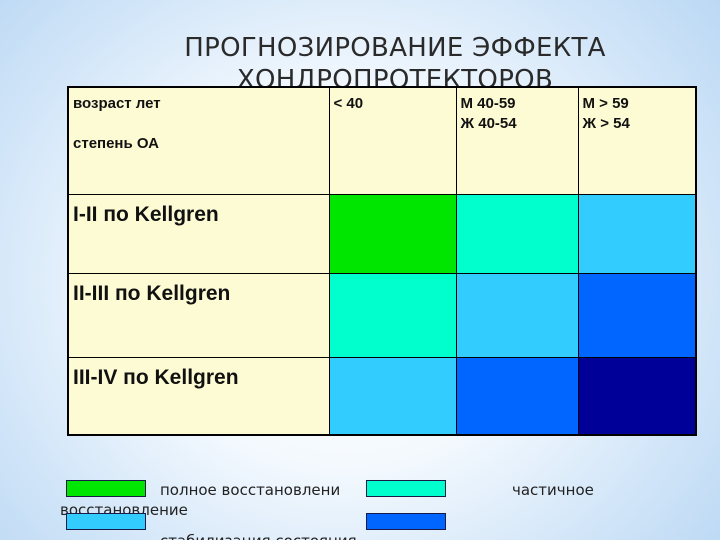 The height and width of the screenshot is (540, 720). Describe the element at coordinates (198, 315) in the screenshot. I see `row-label-cell: II-III по Kellgren` at that location.